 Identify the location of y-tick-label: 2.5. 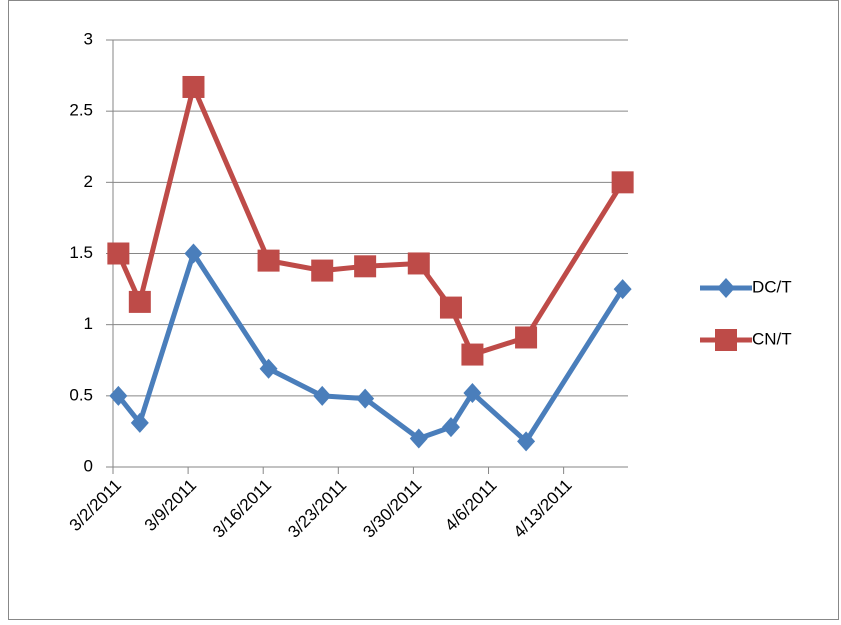
(81, 110).